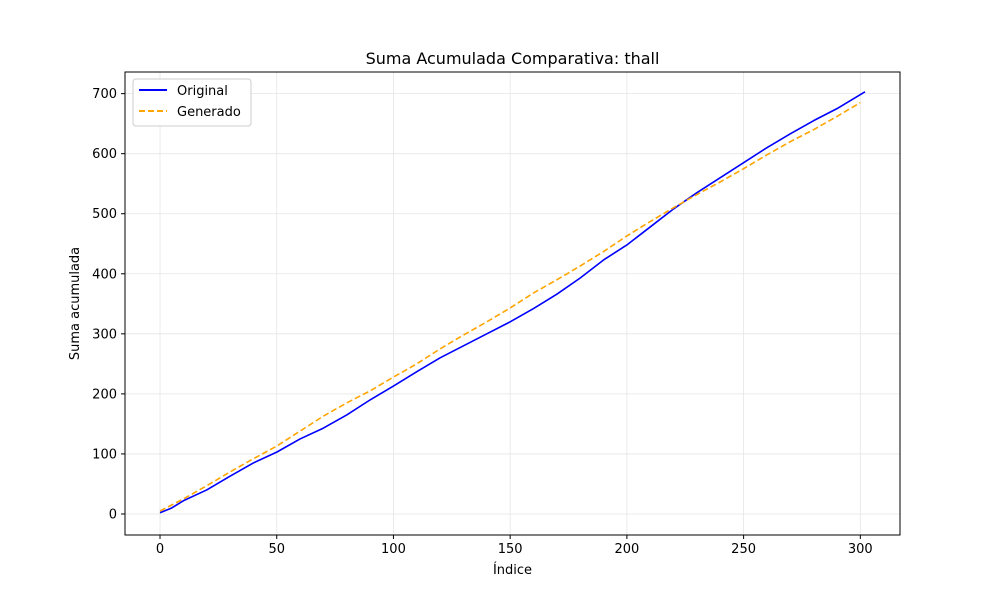 The width and height of the screenshot is (1000, 604). I want to click on legend: Original Generado, so click(192, 102).